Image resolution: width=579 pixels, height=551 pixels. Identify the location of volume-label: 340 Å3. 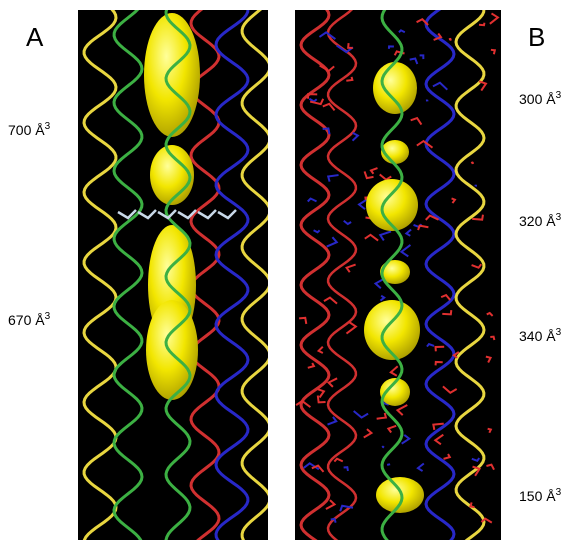
(540, 335).